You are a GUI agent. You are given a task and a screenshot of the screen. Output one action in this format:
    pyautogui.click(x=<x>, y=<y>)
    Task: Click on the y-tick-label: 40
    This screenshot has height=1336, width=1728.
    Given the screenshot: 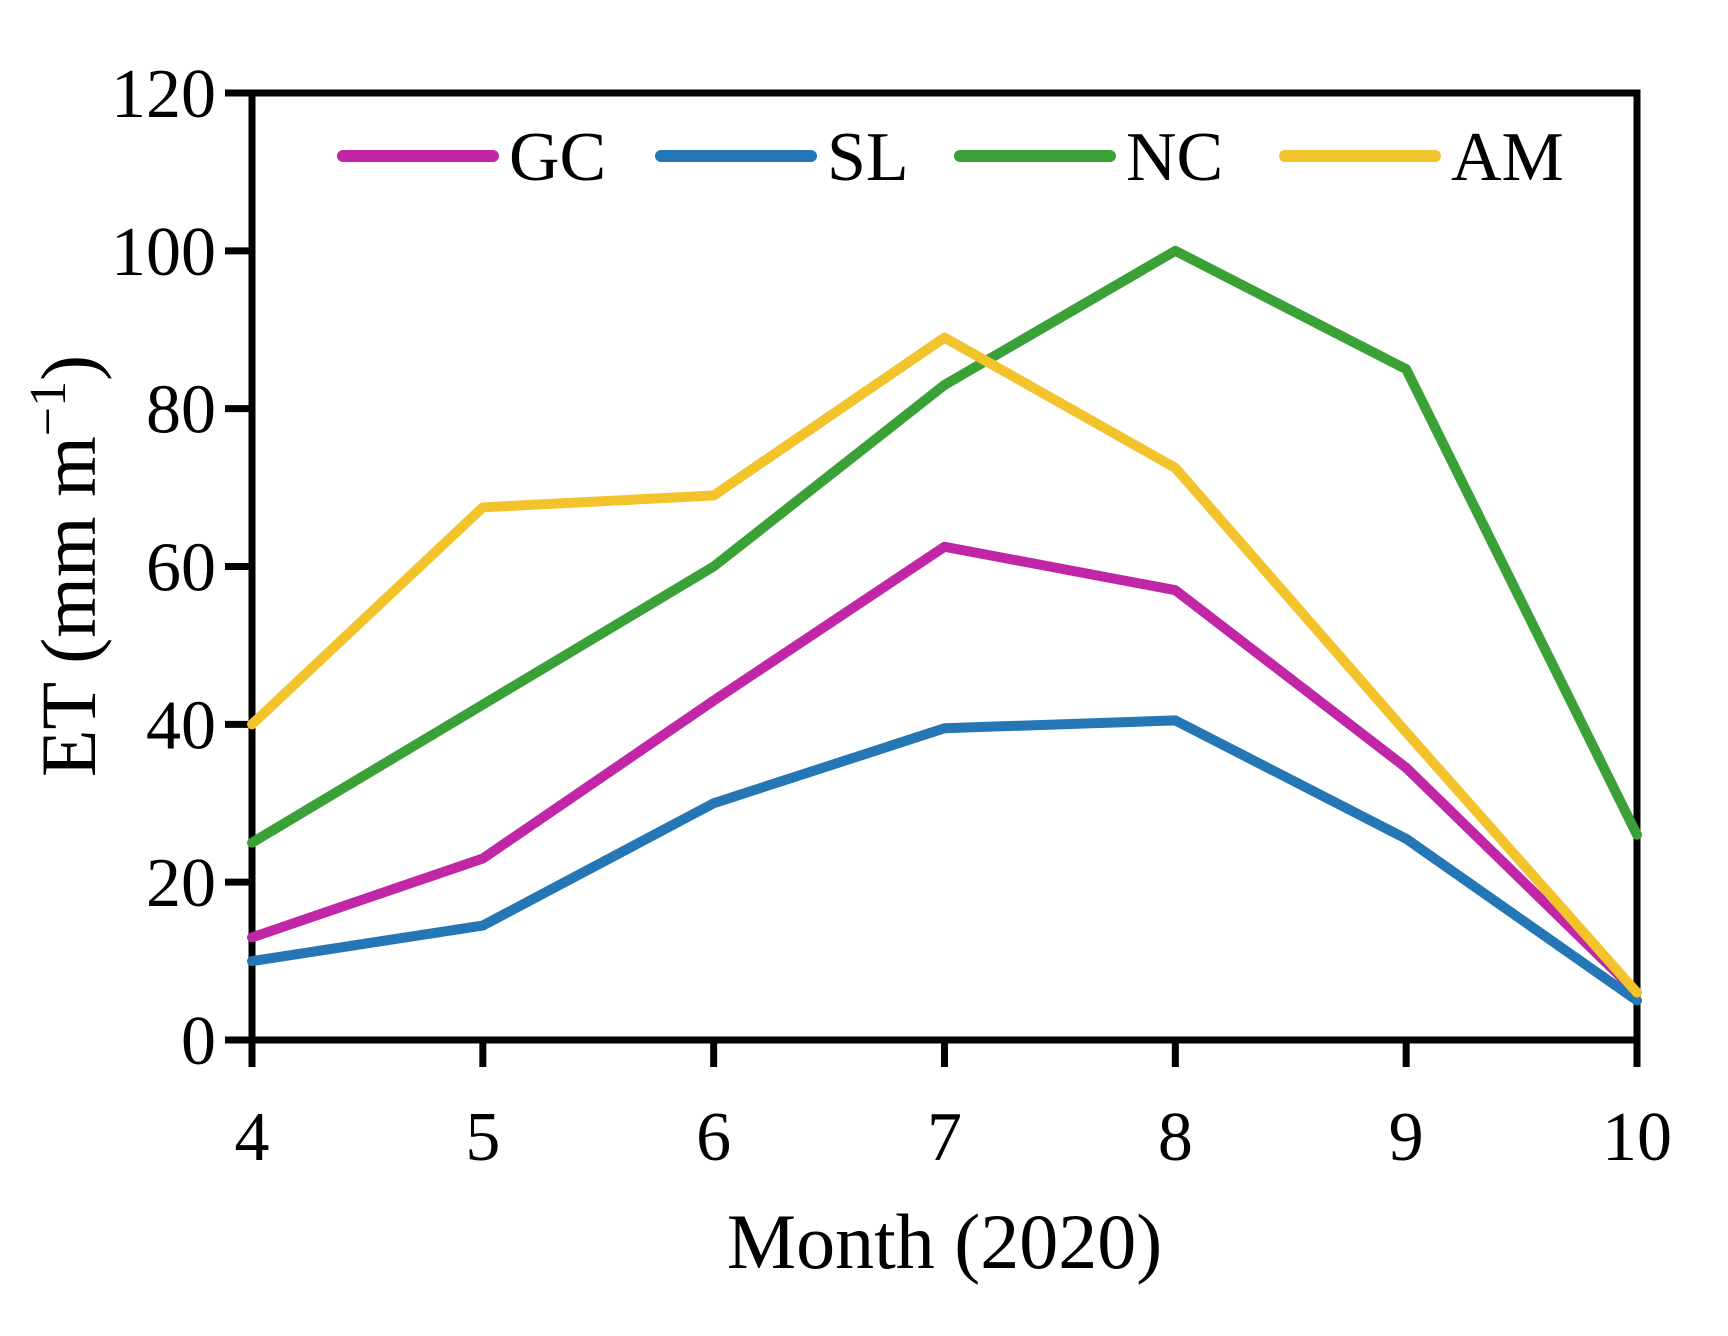 What is the action you would take?
    pyautogui.click(x=181, y=725)
    